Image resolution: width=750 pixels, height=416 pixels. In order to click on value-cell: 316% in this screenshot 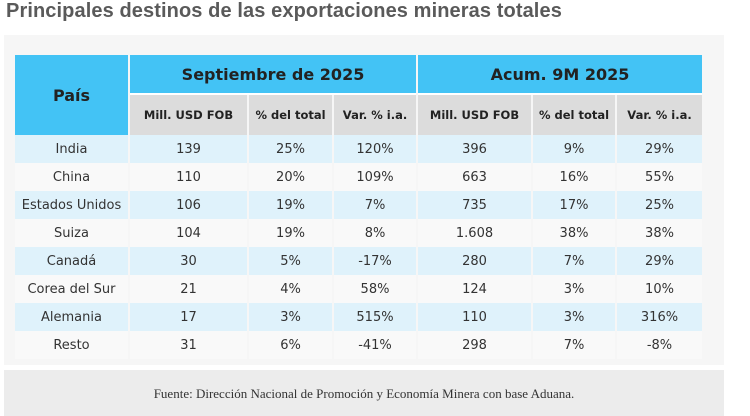, I will do `click(659, 317)`.